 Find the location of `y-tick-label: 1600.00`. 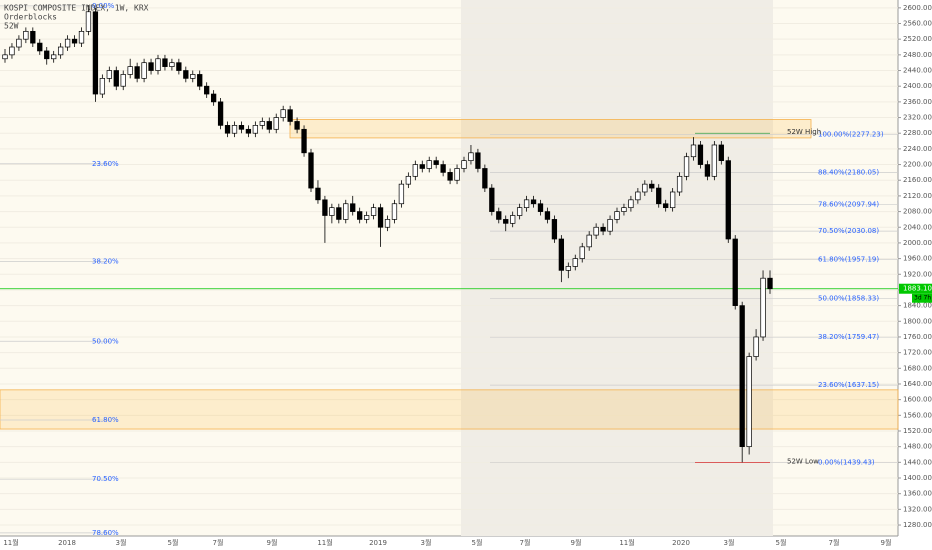

y-tick-label: 1600.00 is located at coordinates (917, 400).